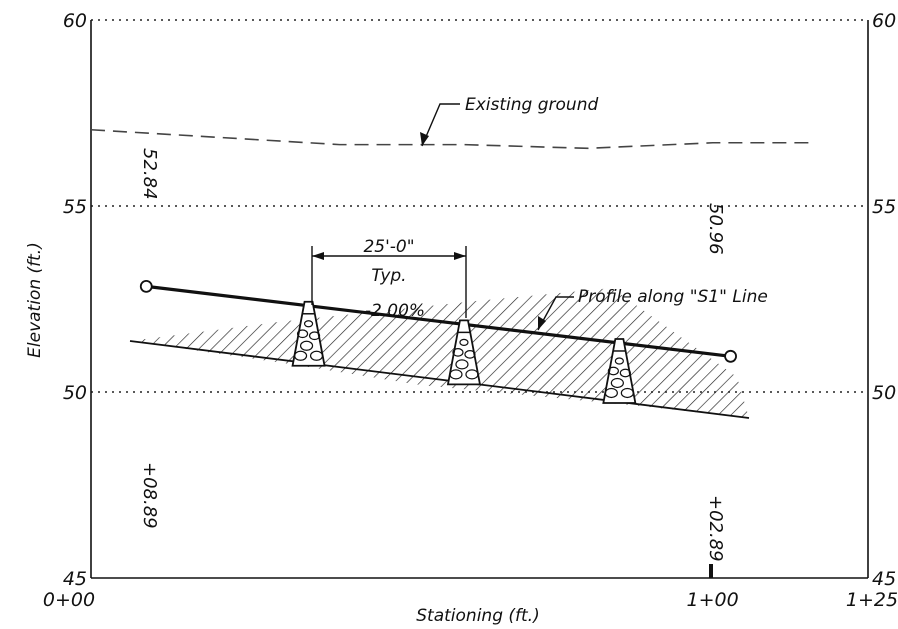 The height and width of the screenshot is (629, 898). Describe the element at coordinates (715, 528) in the screenshot. I see `end-station-label: +02.89` at that location.